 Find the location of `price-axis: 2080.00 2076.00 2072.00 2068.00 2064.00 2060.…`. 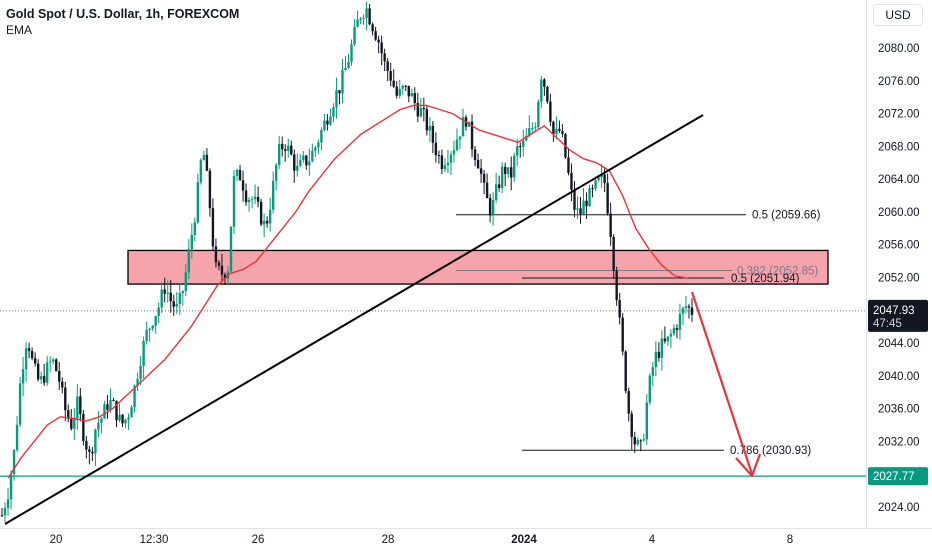

price-axis: 2080.00 2076.00 2072.00 2068.00 2064.00 2060.… is located at coordinates (899, 275).